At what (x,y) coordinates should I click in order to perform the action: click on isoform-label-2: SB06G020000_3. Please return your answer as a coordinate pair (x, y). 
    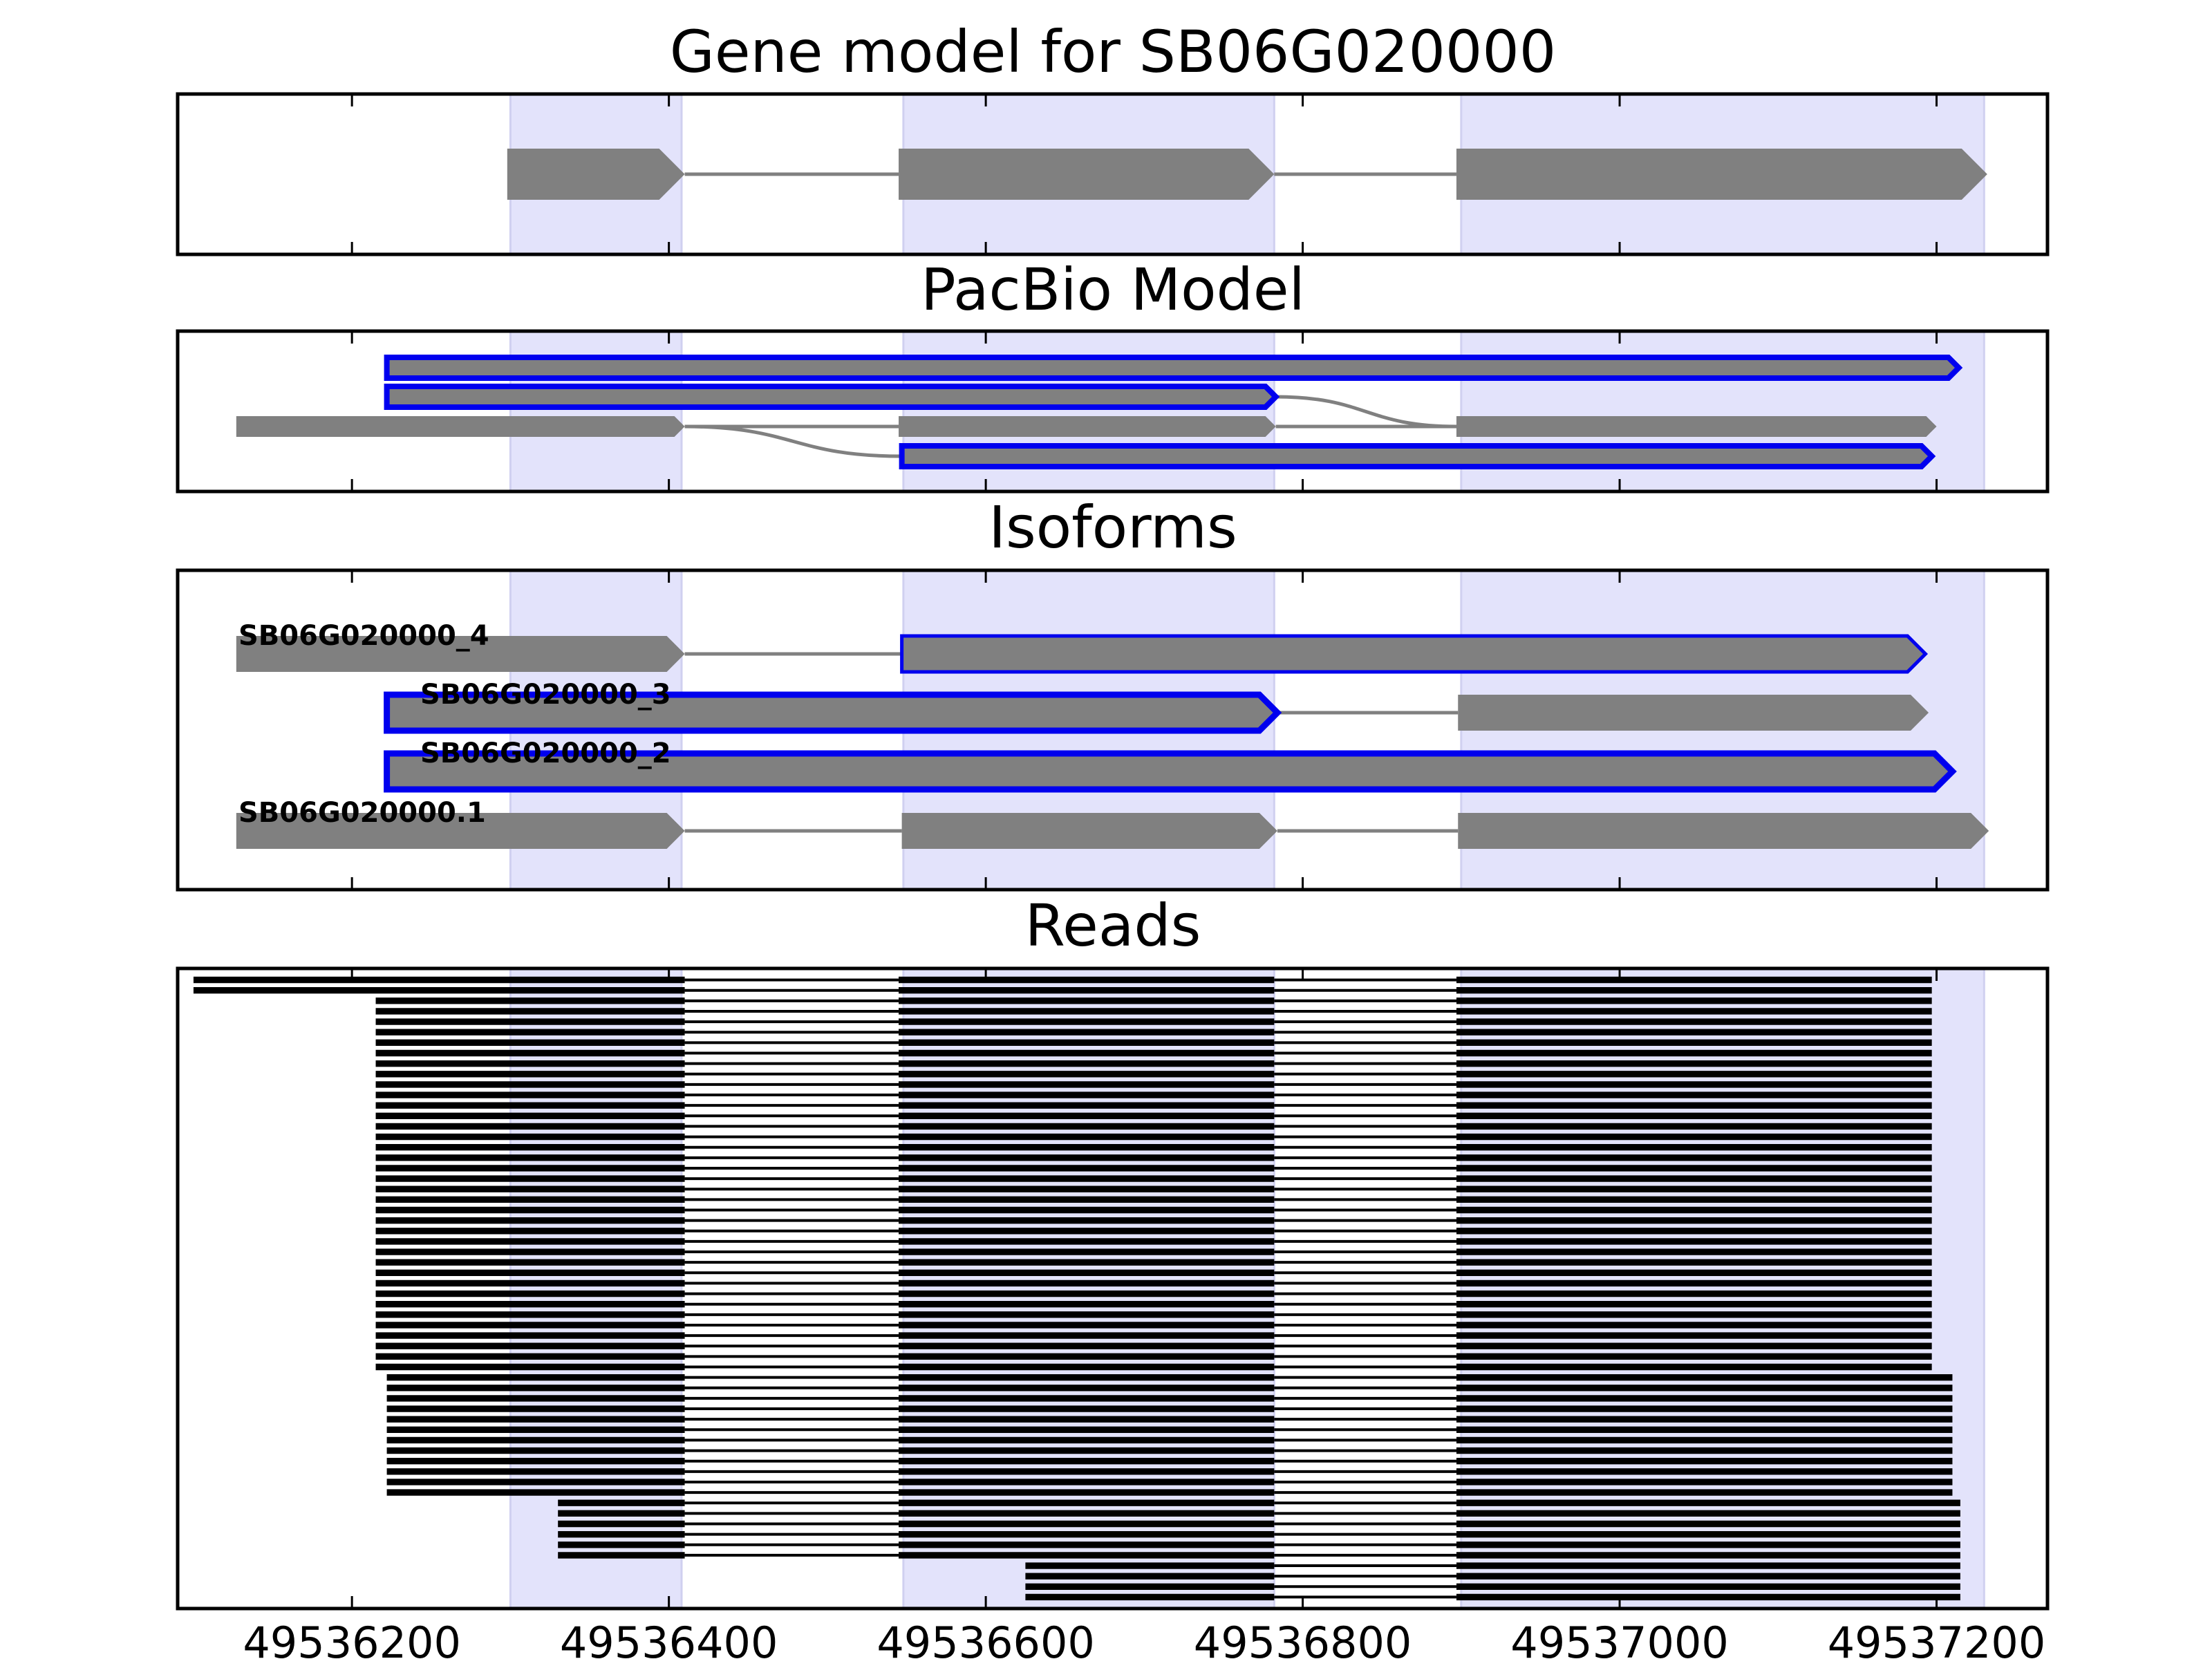
    Looking at the image, I should click on (545, 695).